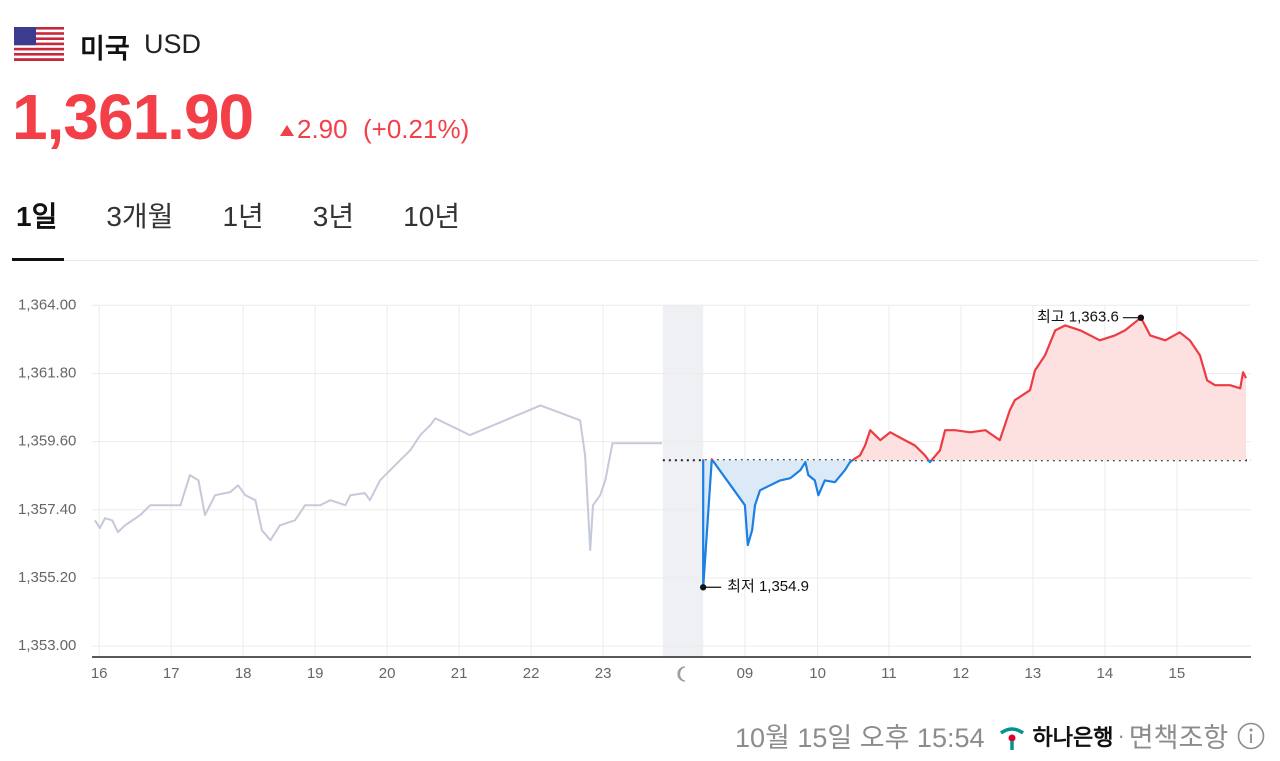 The width and height of the screenshot is (1280, 761). What do you see at coordinates (37, 216) in the screenshot?
I see `period-tab: 1일` at bounding box center [37, 216].